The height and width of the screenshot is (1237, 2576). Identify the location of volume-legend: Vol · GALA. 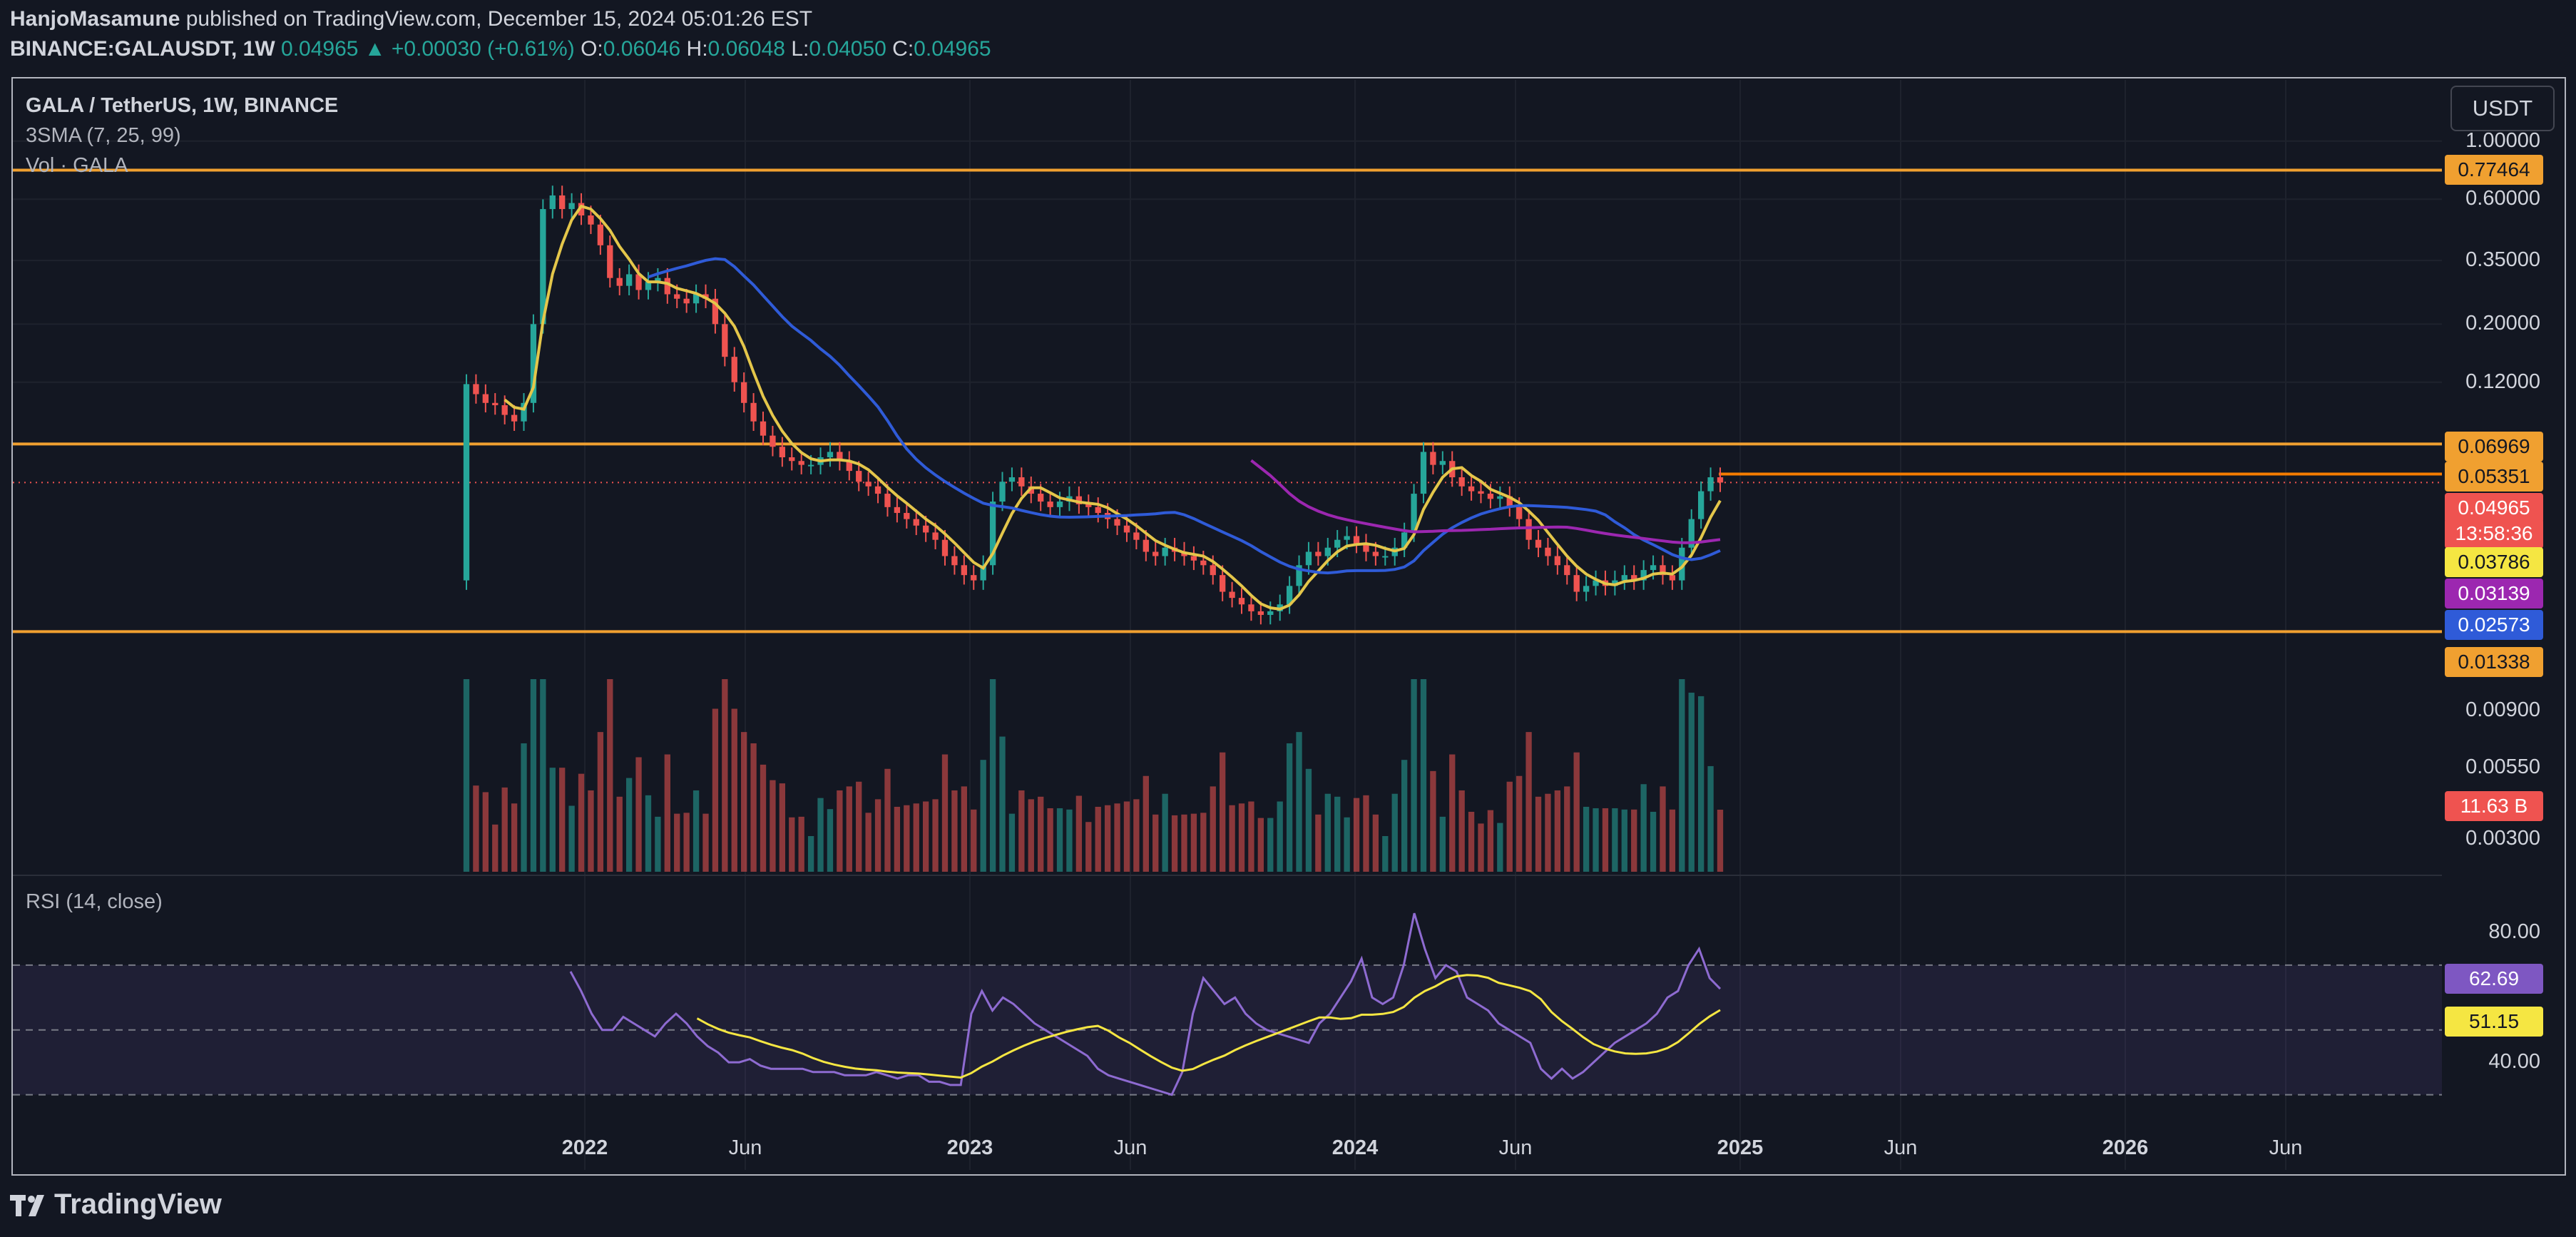
(77, 165).